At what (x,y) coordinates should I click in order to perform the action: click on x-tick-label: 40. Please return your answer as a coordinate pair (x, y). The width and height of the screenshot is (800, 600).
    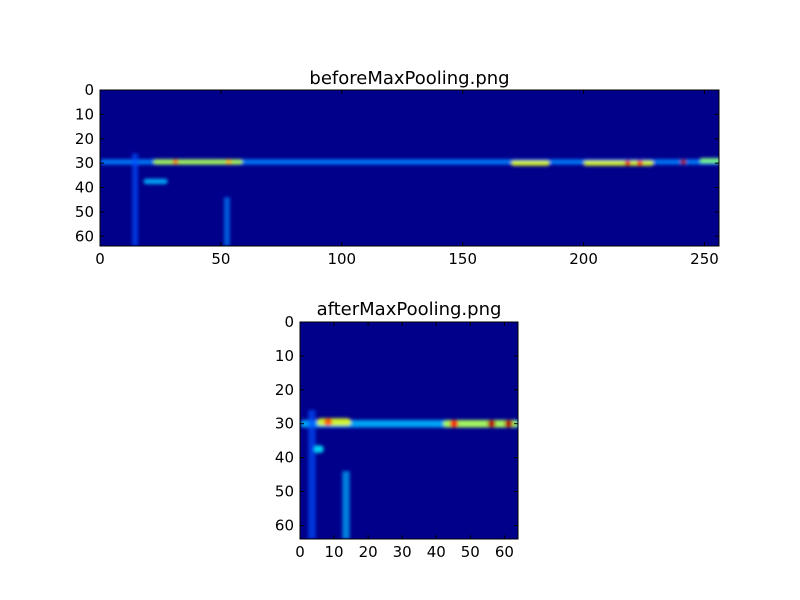
    Looking at the image, I should click on (436, 552).